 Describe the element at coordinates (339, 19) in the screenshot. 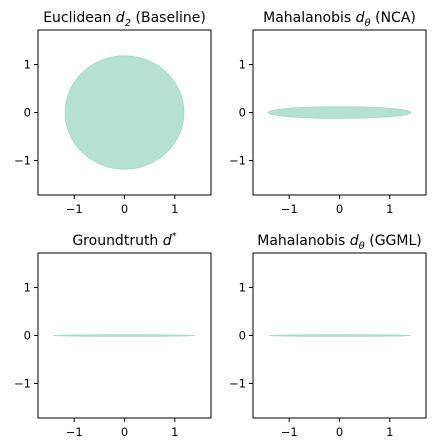

I see `subplot-title: Mahalanobis dθ (NCA)` at that location.